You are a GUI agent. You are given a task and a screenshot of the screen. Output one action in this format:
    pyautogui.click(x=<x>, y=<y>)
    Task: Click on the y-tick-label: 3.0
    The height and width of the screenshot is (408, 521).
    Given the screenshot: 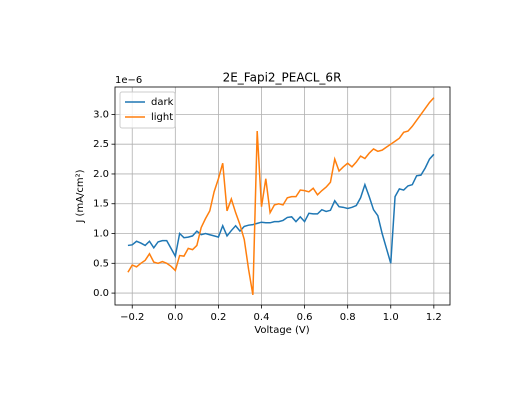 What is the action you would take?
    pyautogui.click(x=101, y=114)
    